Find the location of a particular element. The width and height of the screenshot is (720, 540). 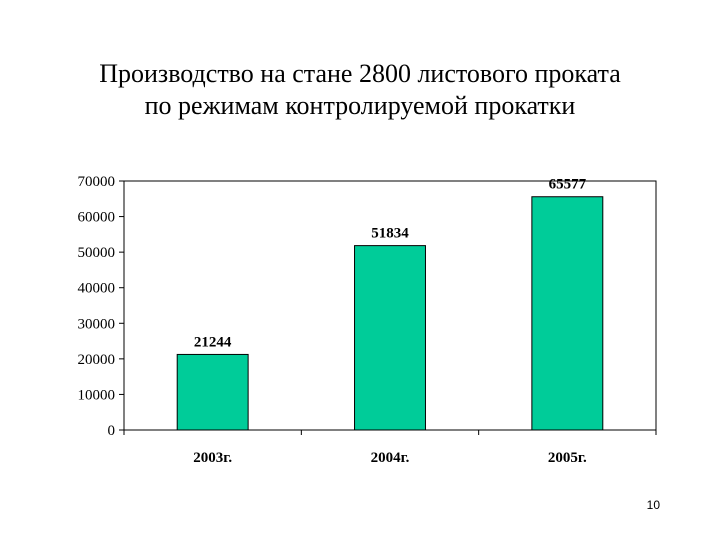

bar-data-label: 51834 is located at coordinates (390, 234).